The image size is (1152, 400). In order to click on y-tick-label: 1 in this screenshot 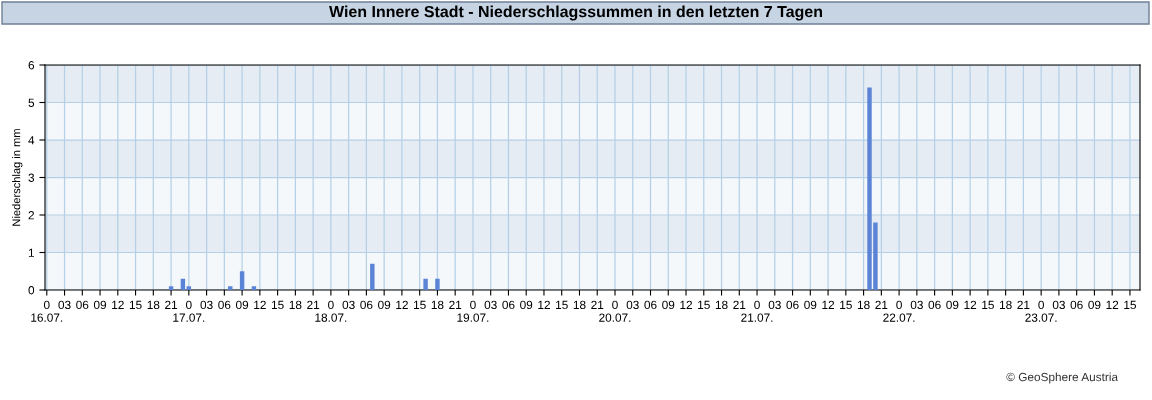, I will do `click(31, 252)`.